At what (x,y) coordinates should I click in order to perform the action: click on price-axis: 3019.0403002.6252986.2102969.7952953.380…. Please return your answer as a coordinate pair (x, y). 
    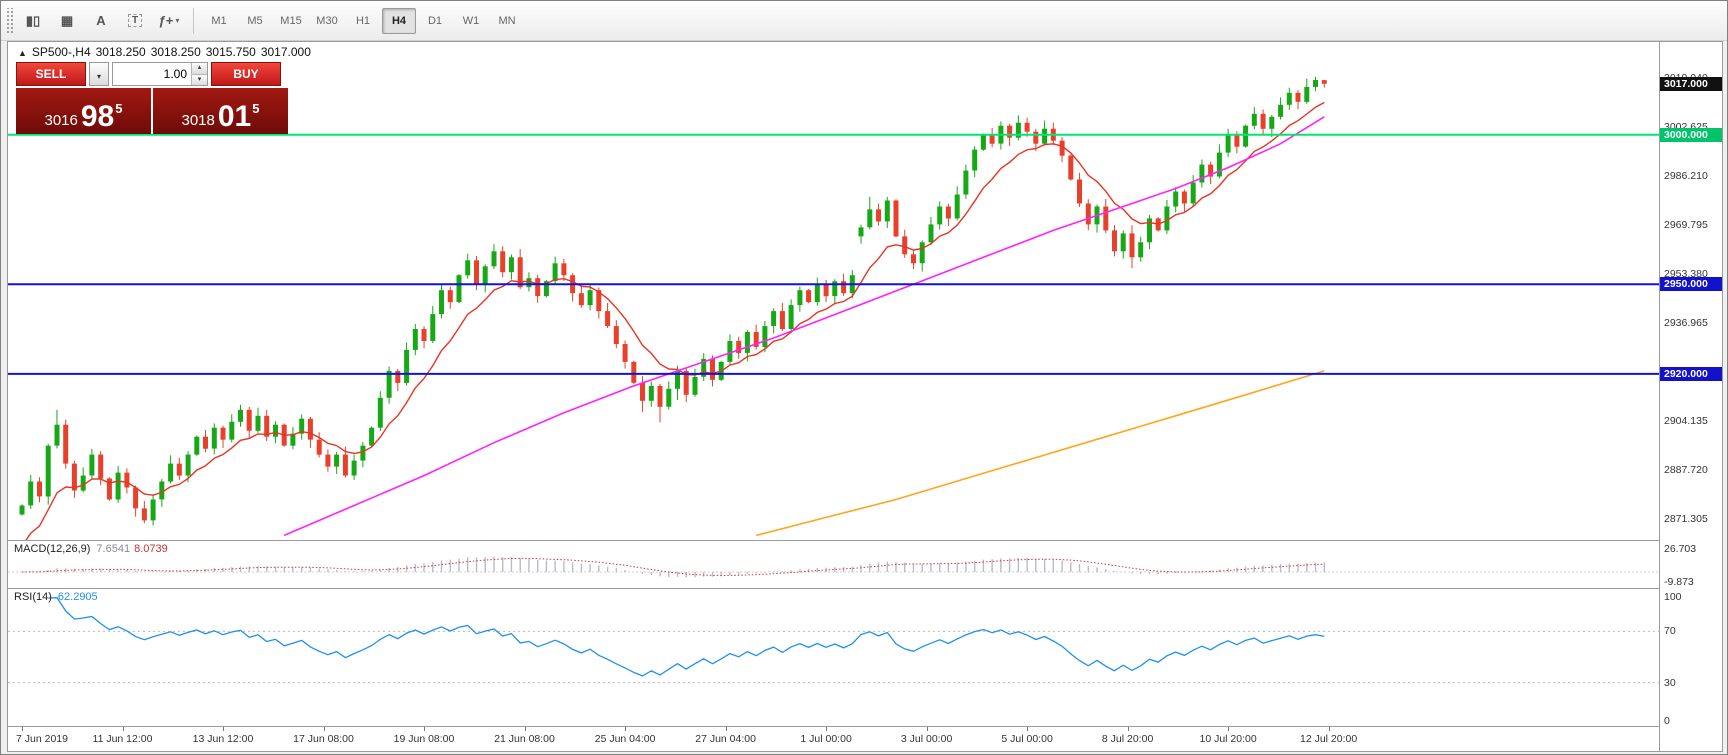
    Looking at the image, I should click on (1690, 396).